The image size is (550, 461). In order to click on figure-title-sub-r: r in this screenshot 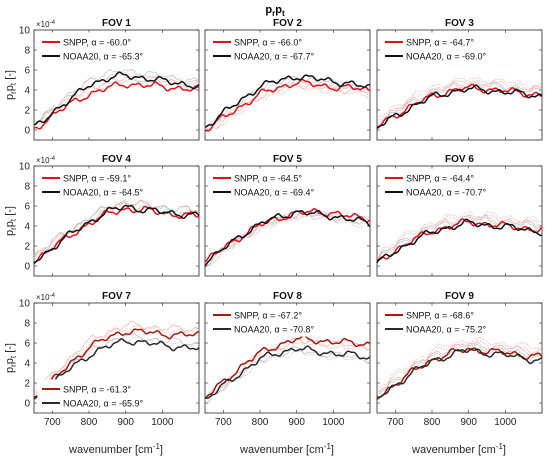, I will do `click(273, 13)`.